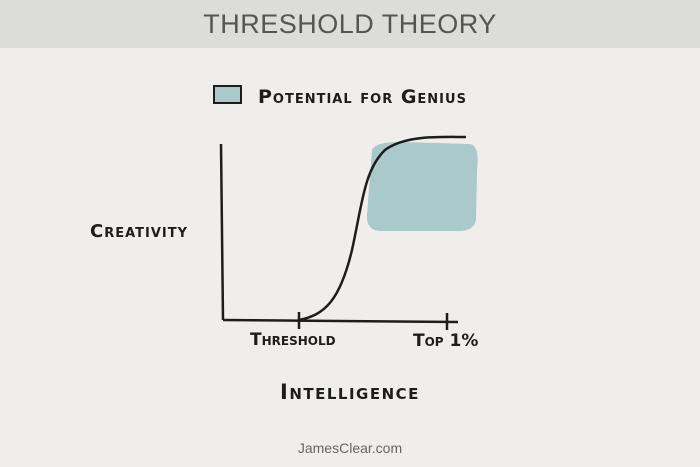  I want to click on x-tick-threshold: Threshold, so click(293, 340).